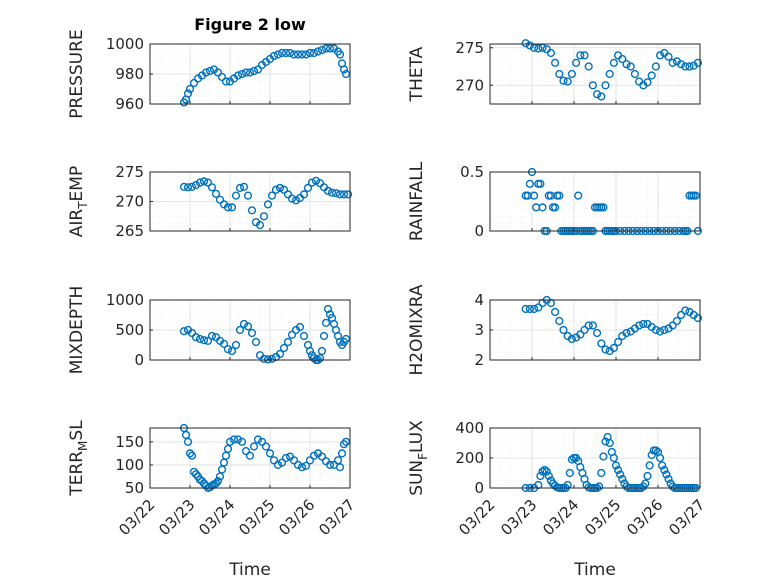 This screenshot has width=778, height=583. I want to click on data-series, so click(265, 75).